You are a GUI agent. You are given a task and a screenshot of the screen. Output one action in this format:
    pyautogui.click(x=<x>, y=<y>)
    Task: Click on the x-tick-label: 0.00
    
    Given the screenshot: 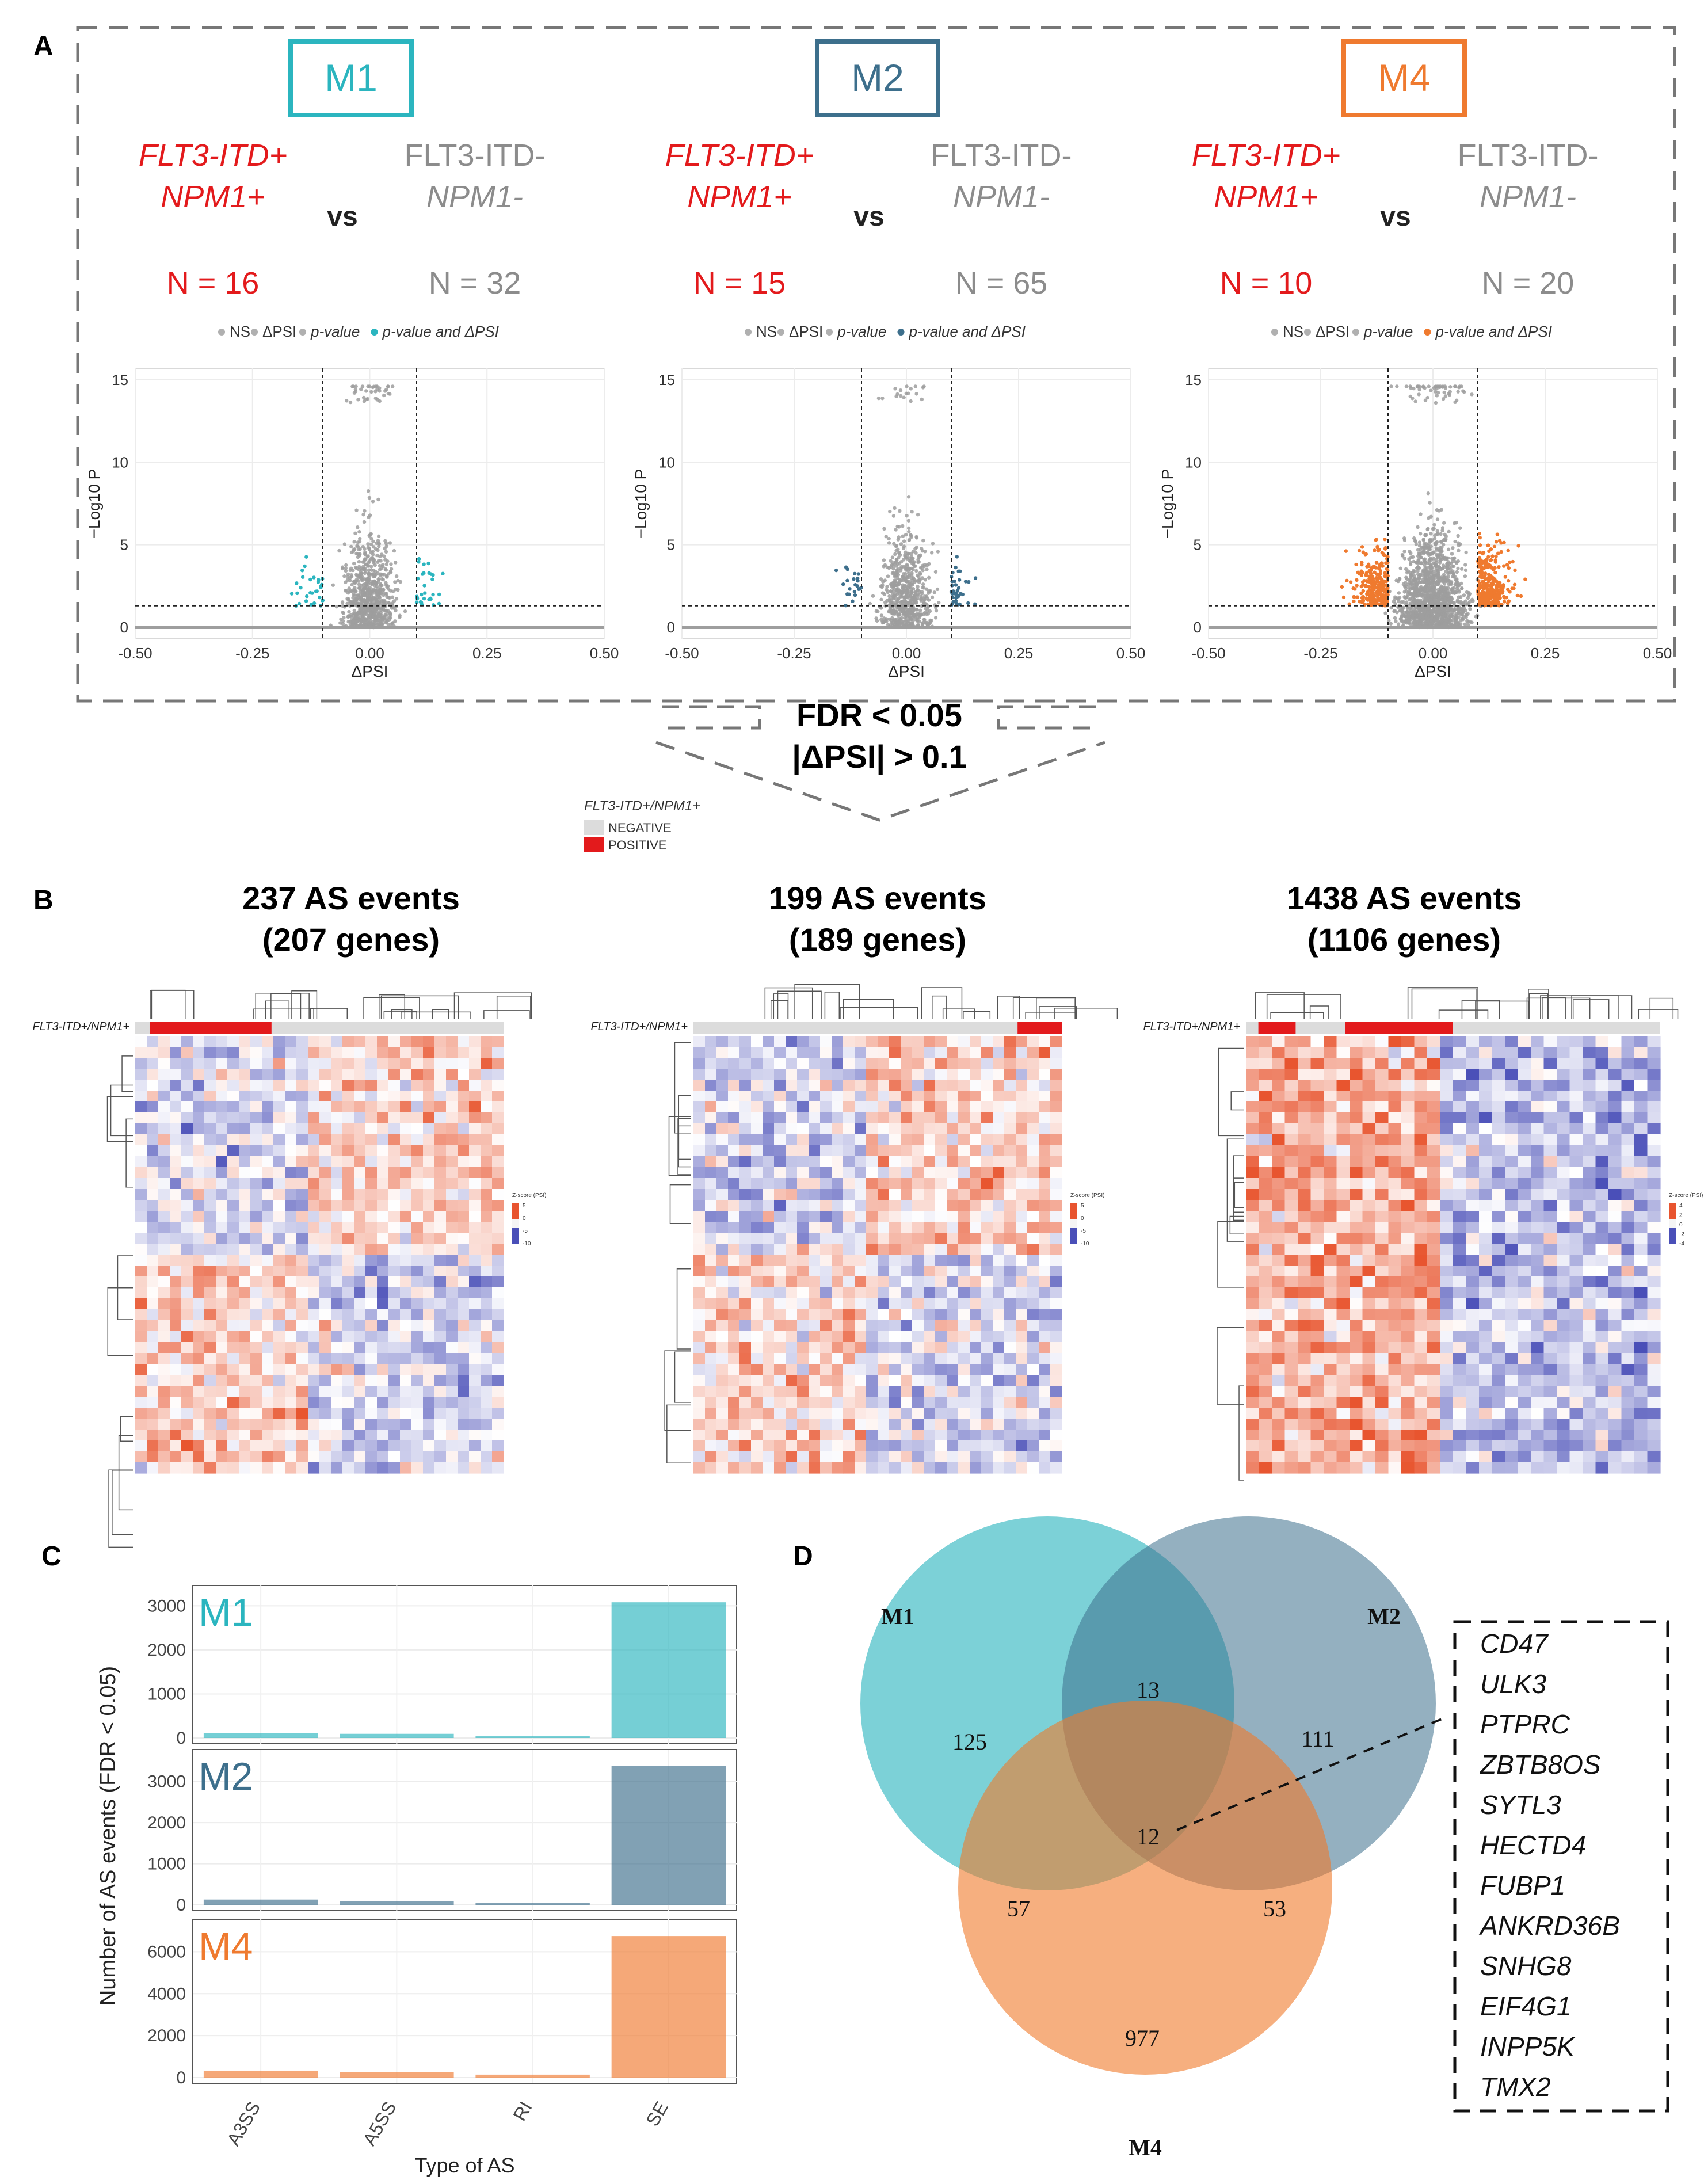 What is the action you would take?
    pyautogui.click(x=906, y=653)
    